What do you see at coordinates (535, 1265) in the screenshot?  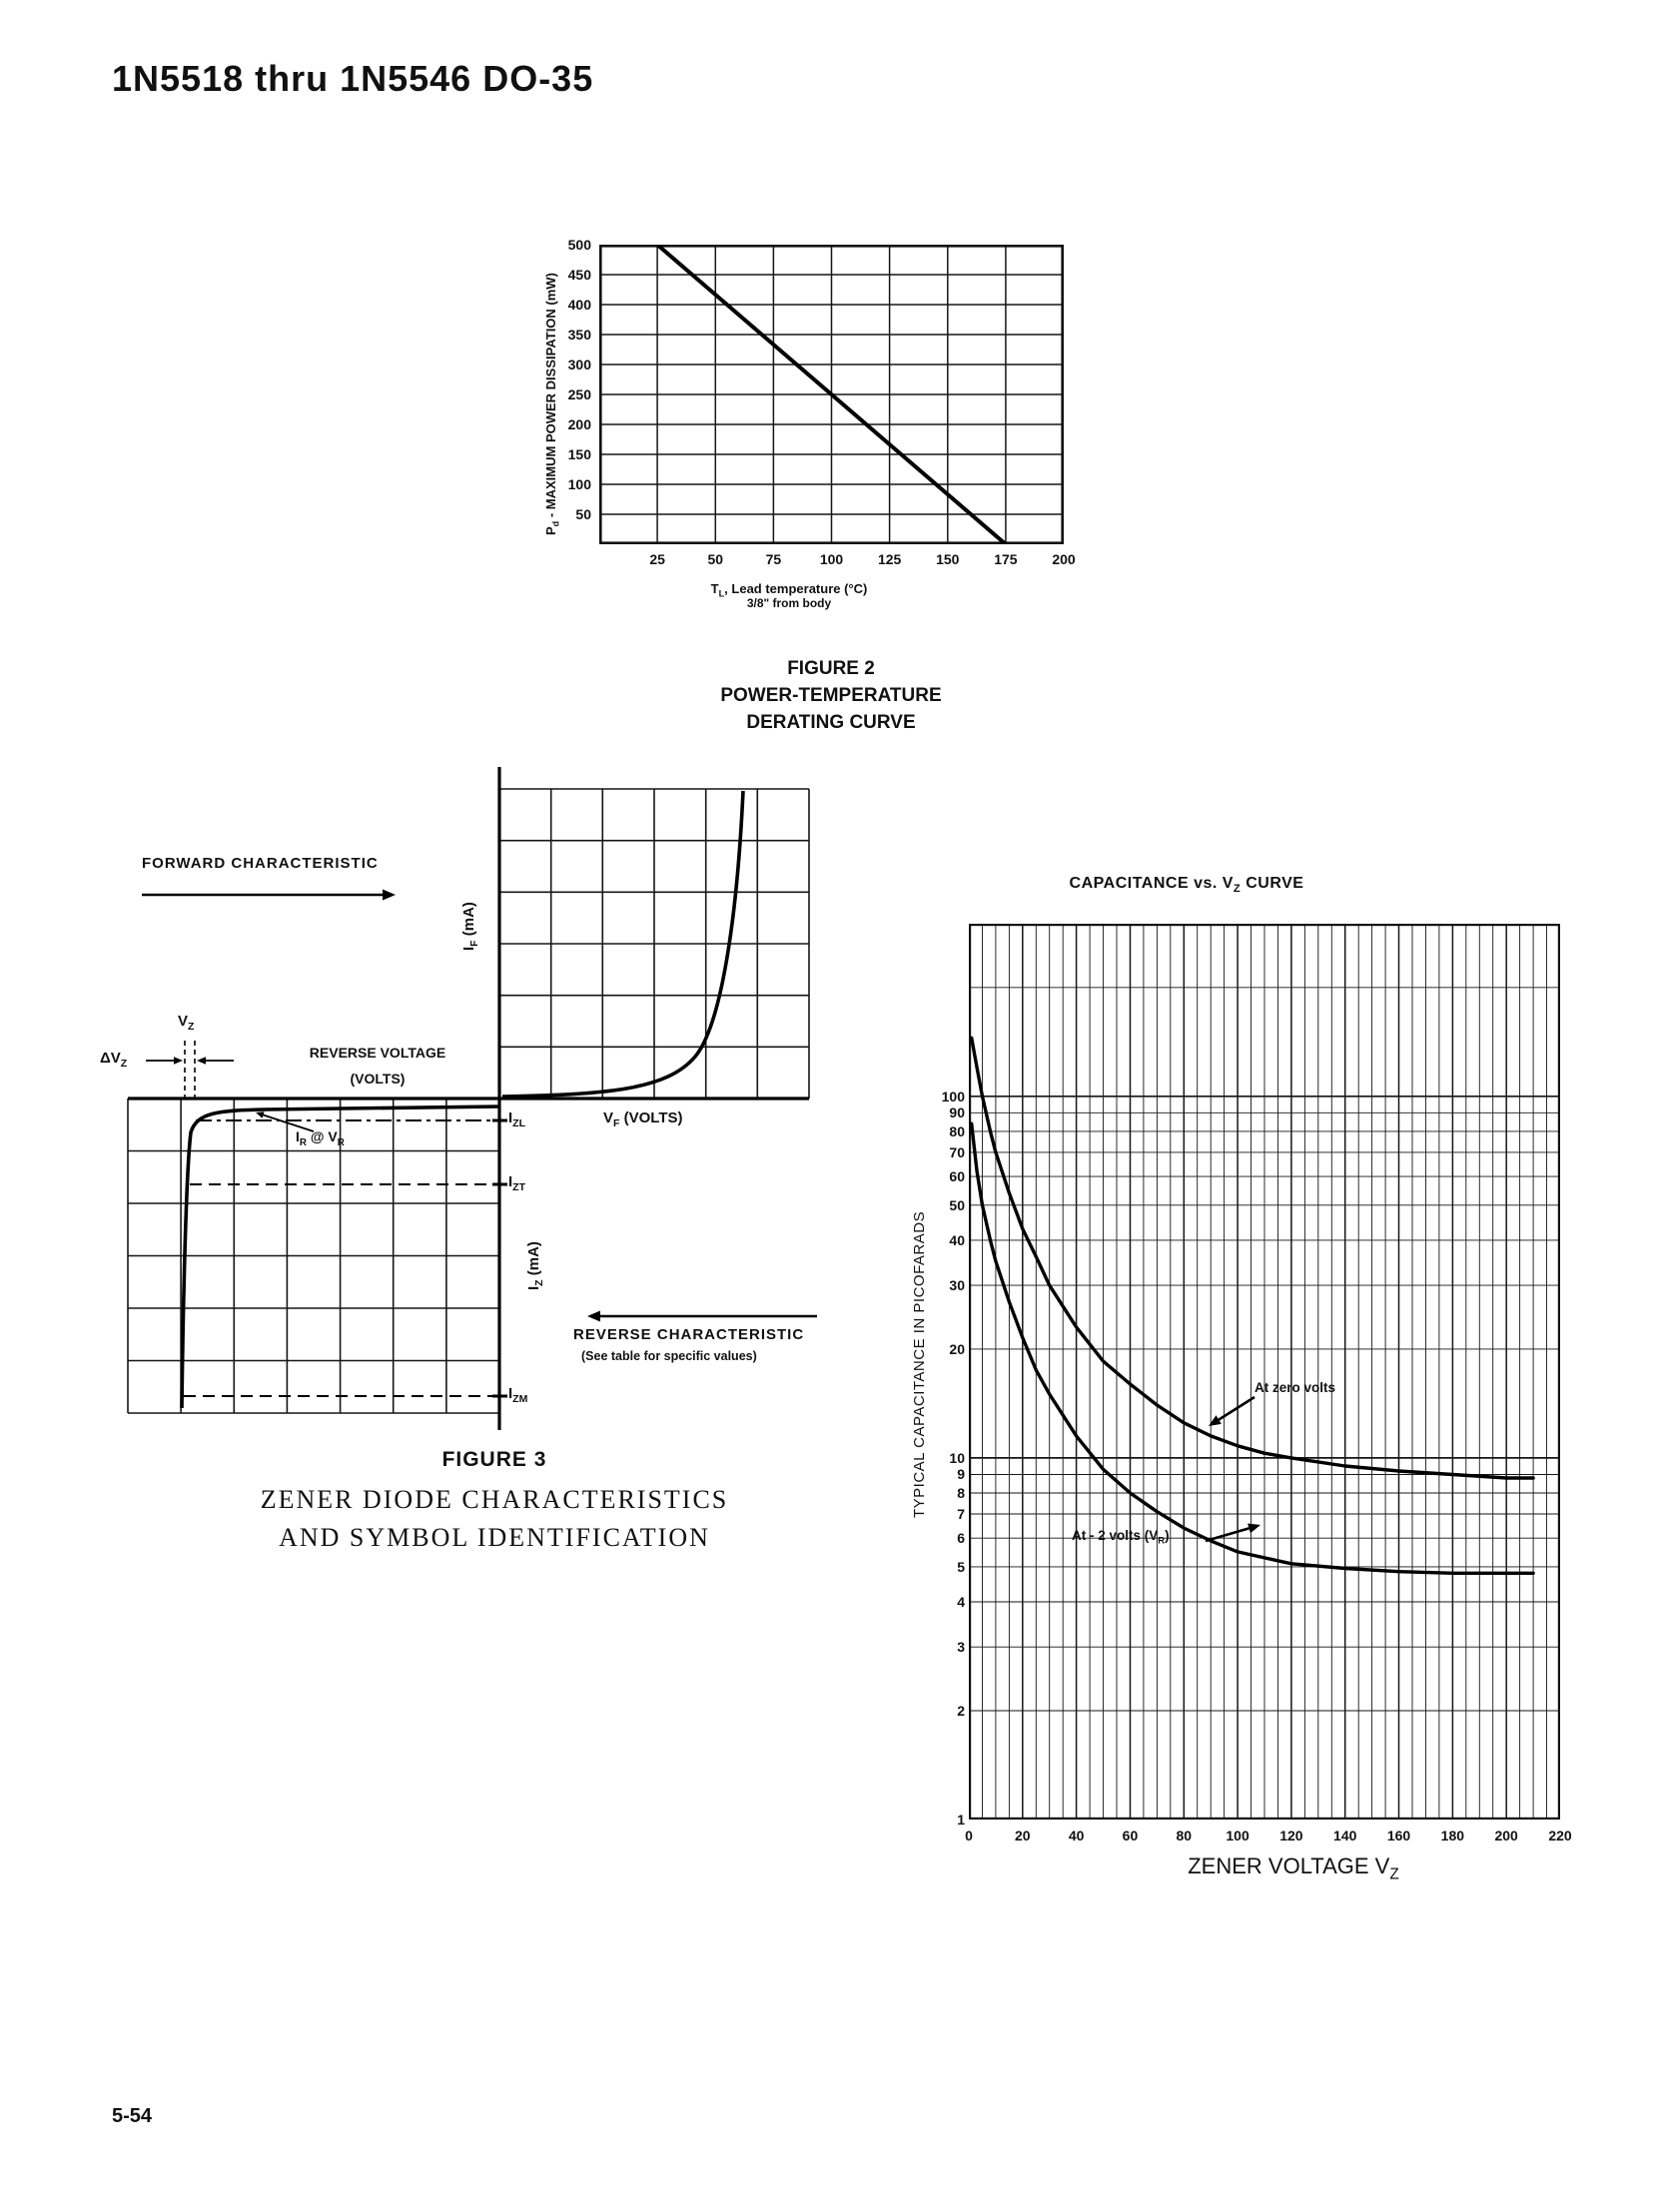 I see `iz-axis-label: IZ (mA)` at bounding box center [535, 1265].